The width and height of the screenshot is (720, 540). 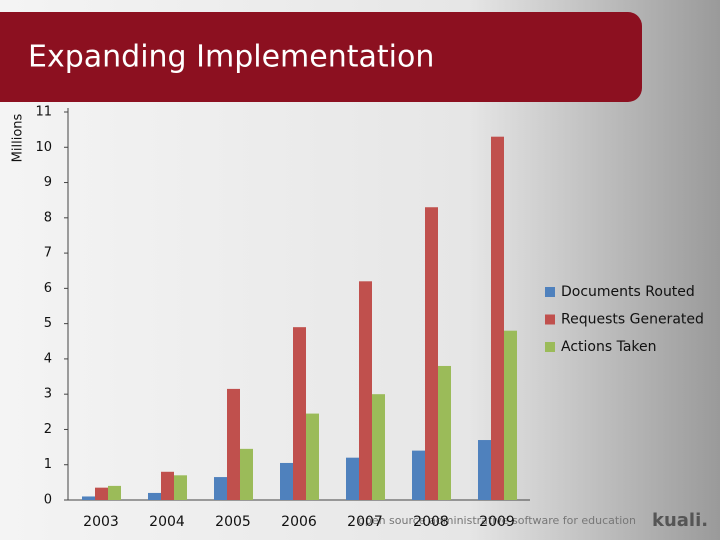 What do you see at coordinates (609, 347) in the screenshot?
I see `legend-label: Actions Taken` at bounding box center [609, 347].